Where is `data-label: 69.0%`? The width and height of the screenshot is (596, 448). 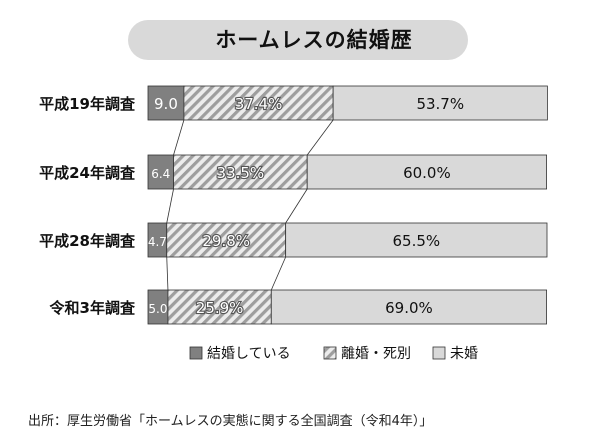 data-label: 69.0% is located at coordinates (409, 308).